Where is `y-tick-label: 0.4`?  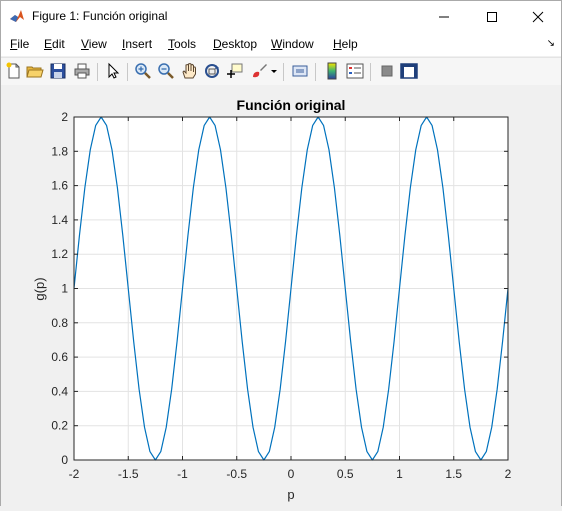
y-tick-label: 0.4 is located at coordinates (59, 391).